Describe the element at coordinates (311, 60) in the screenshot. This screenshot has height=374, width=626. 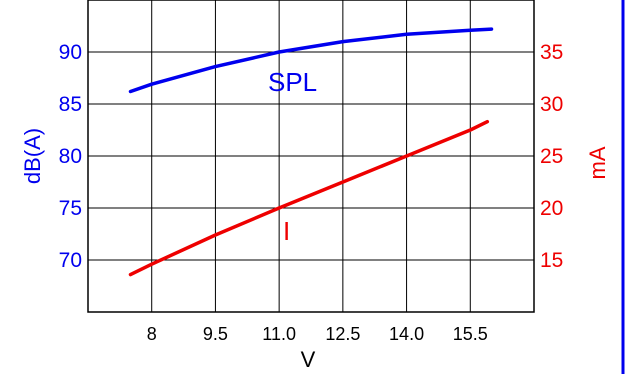
I see `series-line-spl` at that location.